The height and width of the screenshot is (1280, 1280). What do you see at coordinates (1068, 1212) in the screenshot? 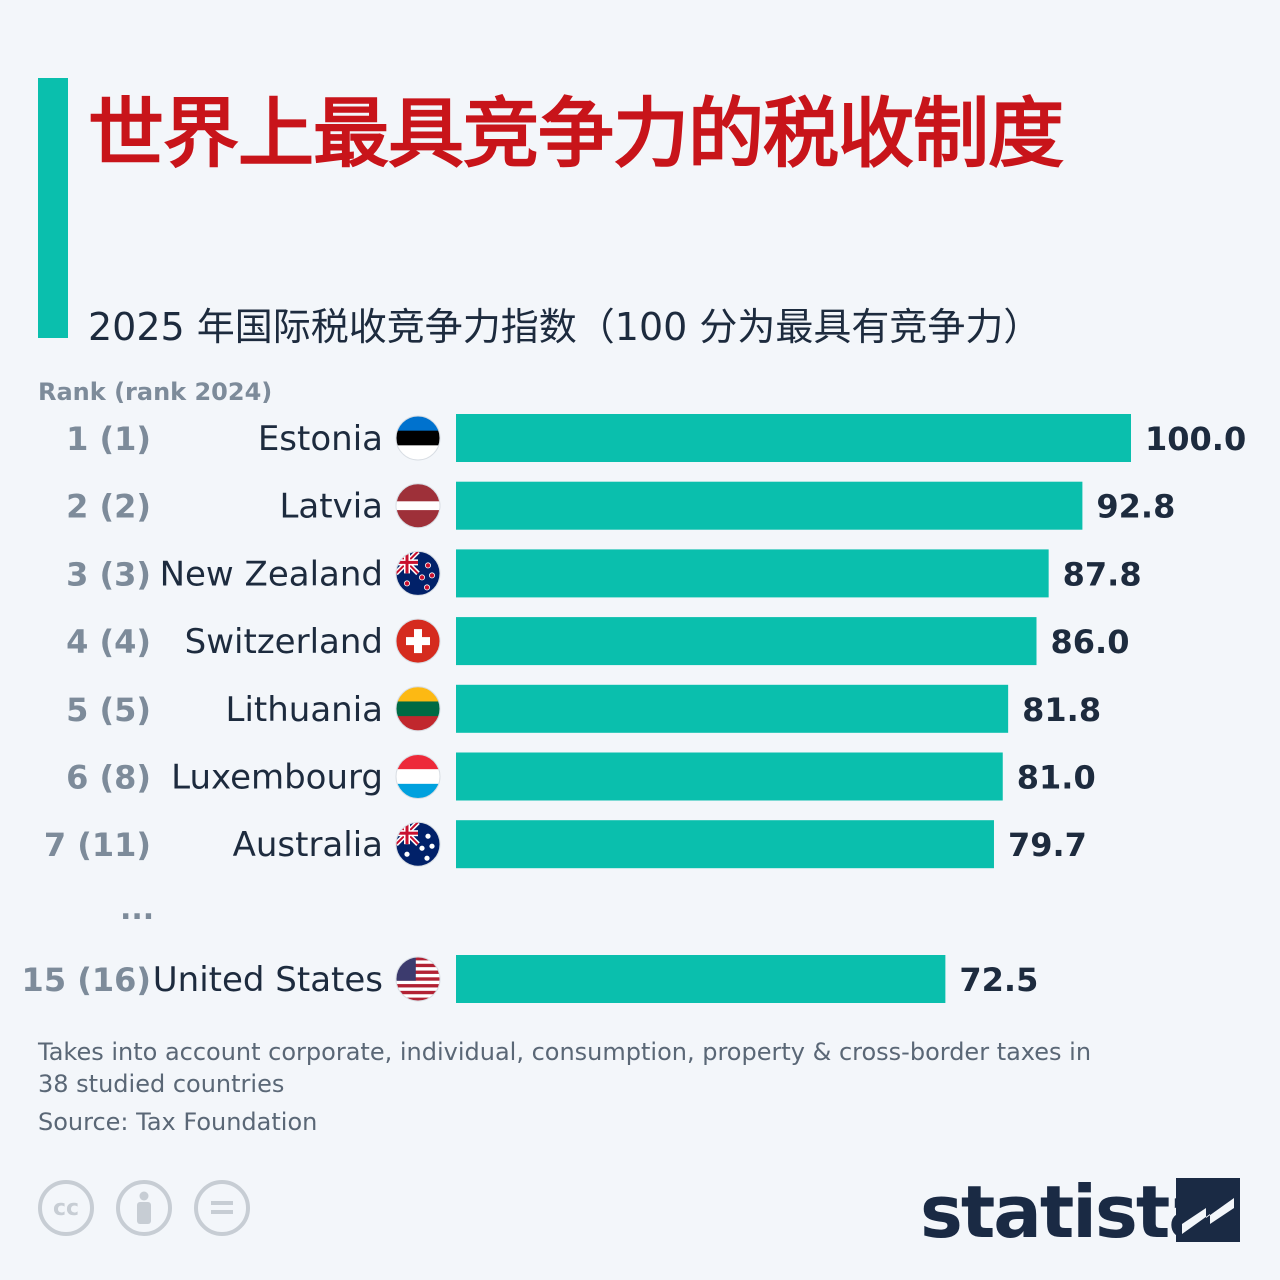
I see `statista-logo: statista` at bounding box center [1068, 1212].